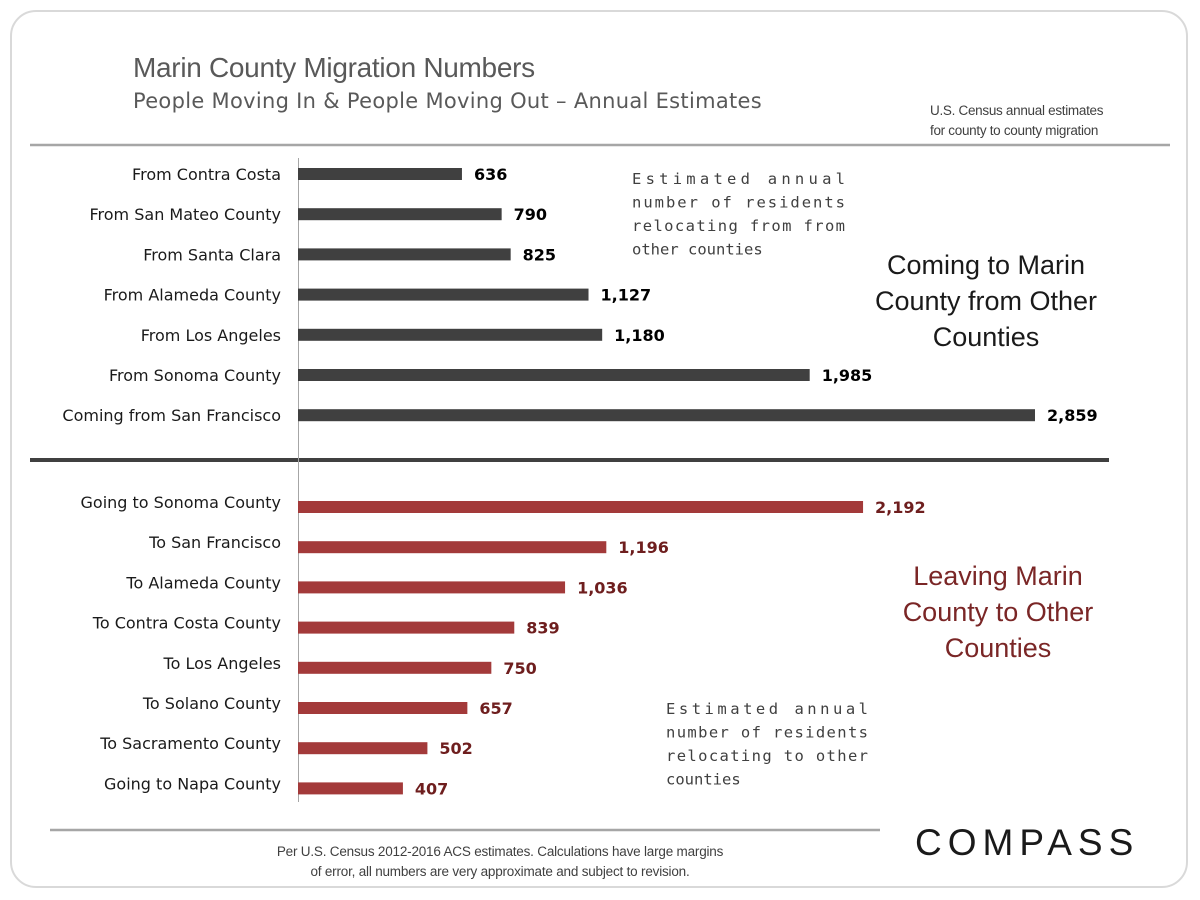 This screenshot has width=1200, height=900. Describe the element at coordinates (602, 587) in the screenshot. I see `value-label-outgoing-to-alameda-county: 1,036` at that location.